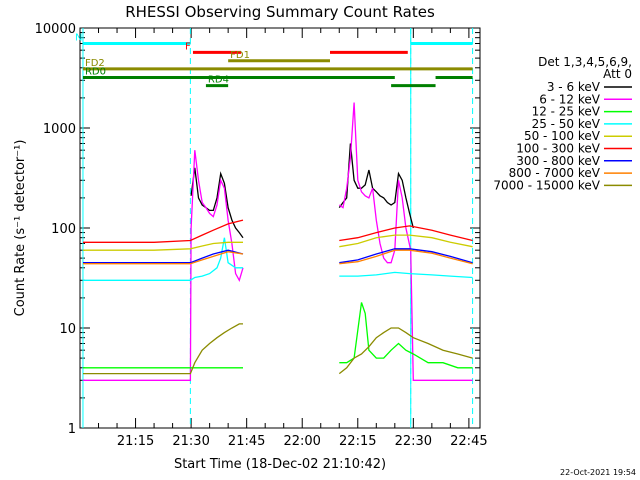 The height and width of the screenshot is (480, 640). Describe the element at coordinates (280, 464) in the screenshot. I see `x-axis-label: Start Time (18-Dec-02 21:10:42)` at that location.